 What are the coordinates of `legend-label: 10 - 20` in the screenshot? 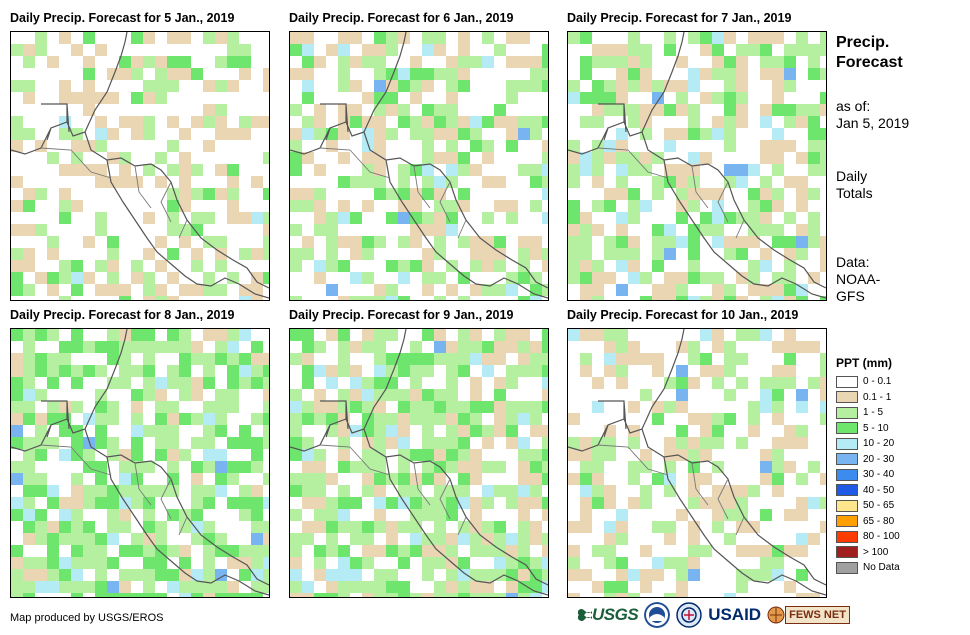 It's located at (879, 444).